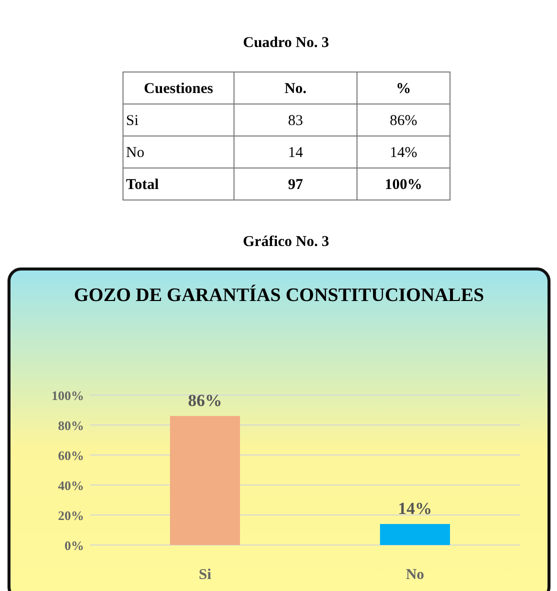 This screenshot has height=591, width=557. I want to click on text: Si, so click(132, 121).